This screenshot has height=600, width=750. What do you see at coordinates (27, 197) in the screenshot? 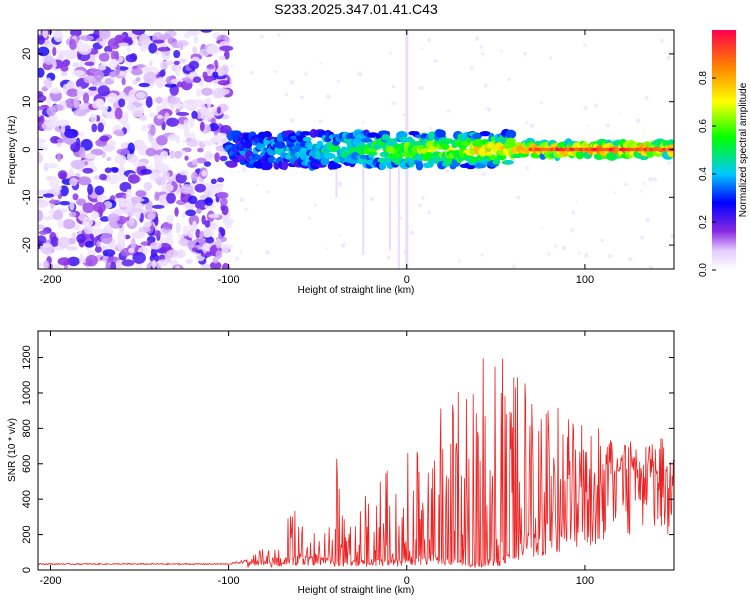
I see `y-tick-label: -10` at bounding box center [27, 197].